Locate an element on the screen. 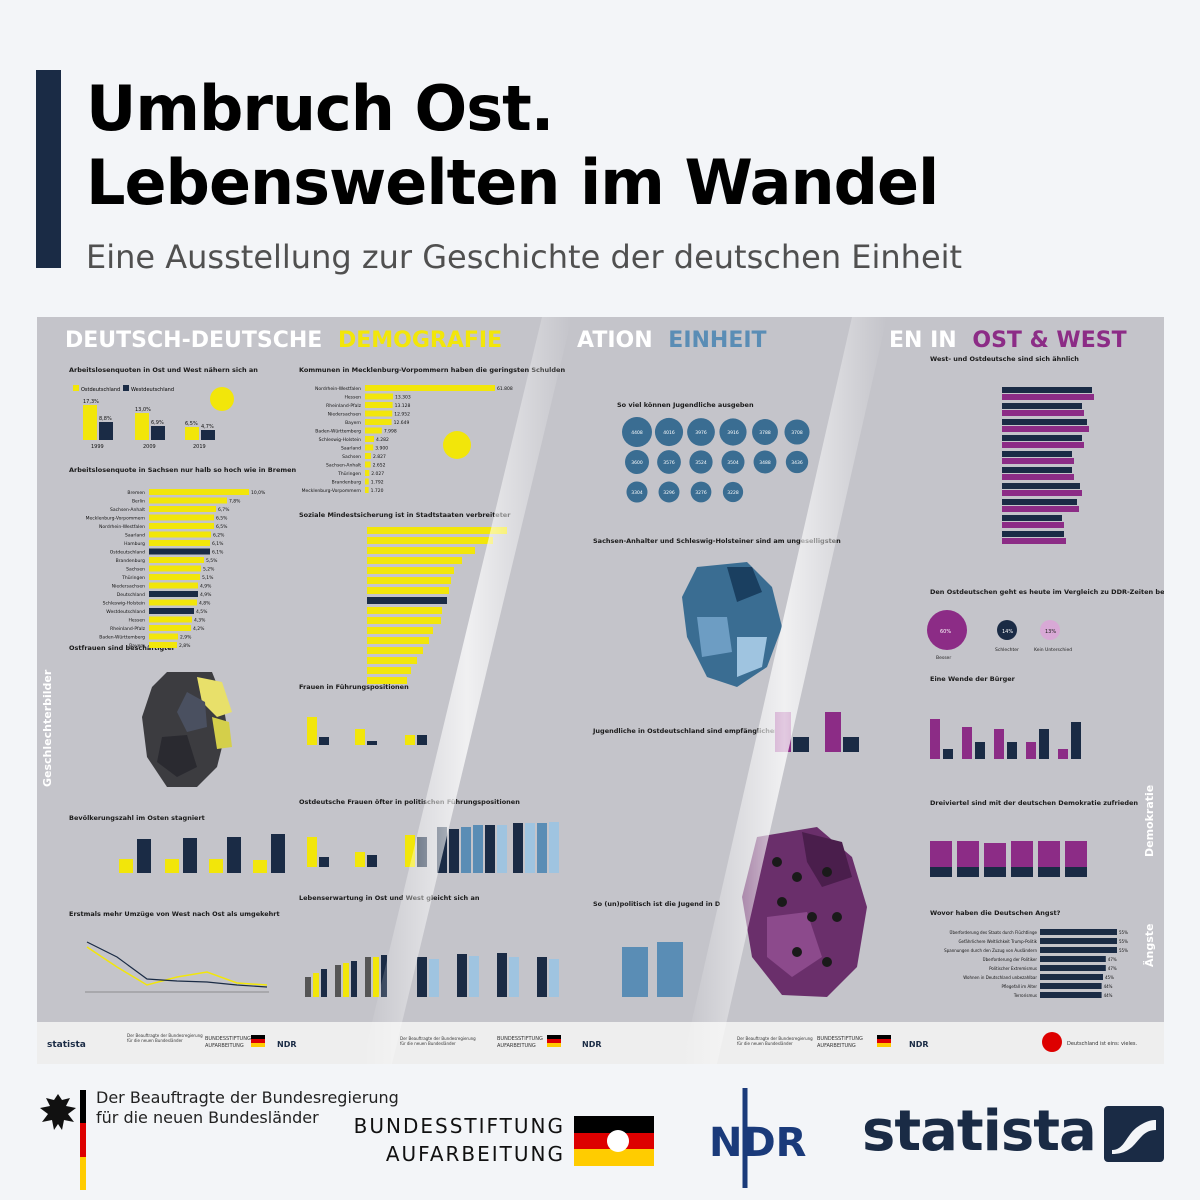 This screenshot has height=1200, width=1200. state-value: 4,3% is located at coordinates (200, 621).